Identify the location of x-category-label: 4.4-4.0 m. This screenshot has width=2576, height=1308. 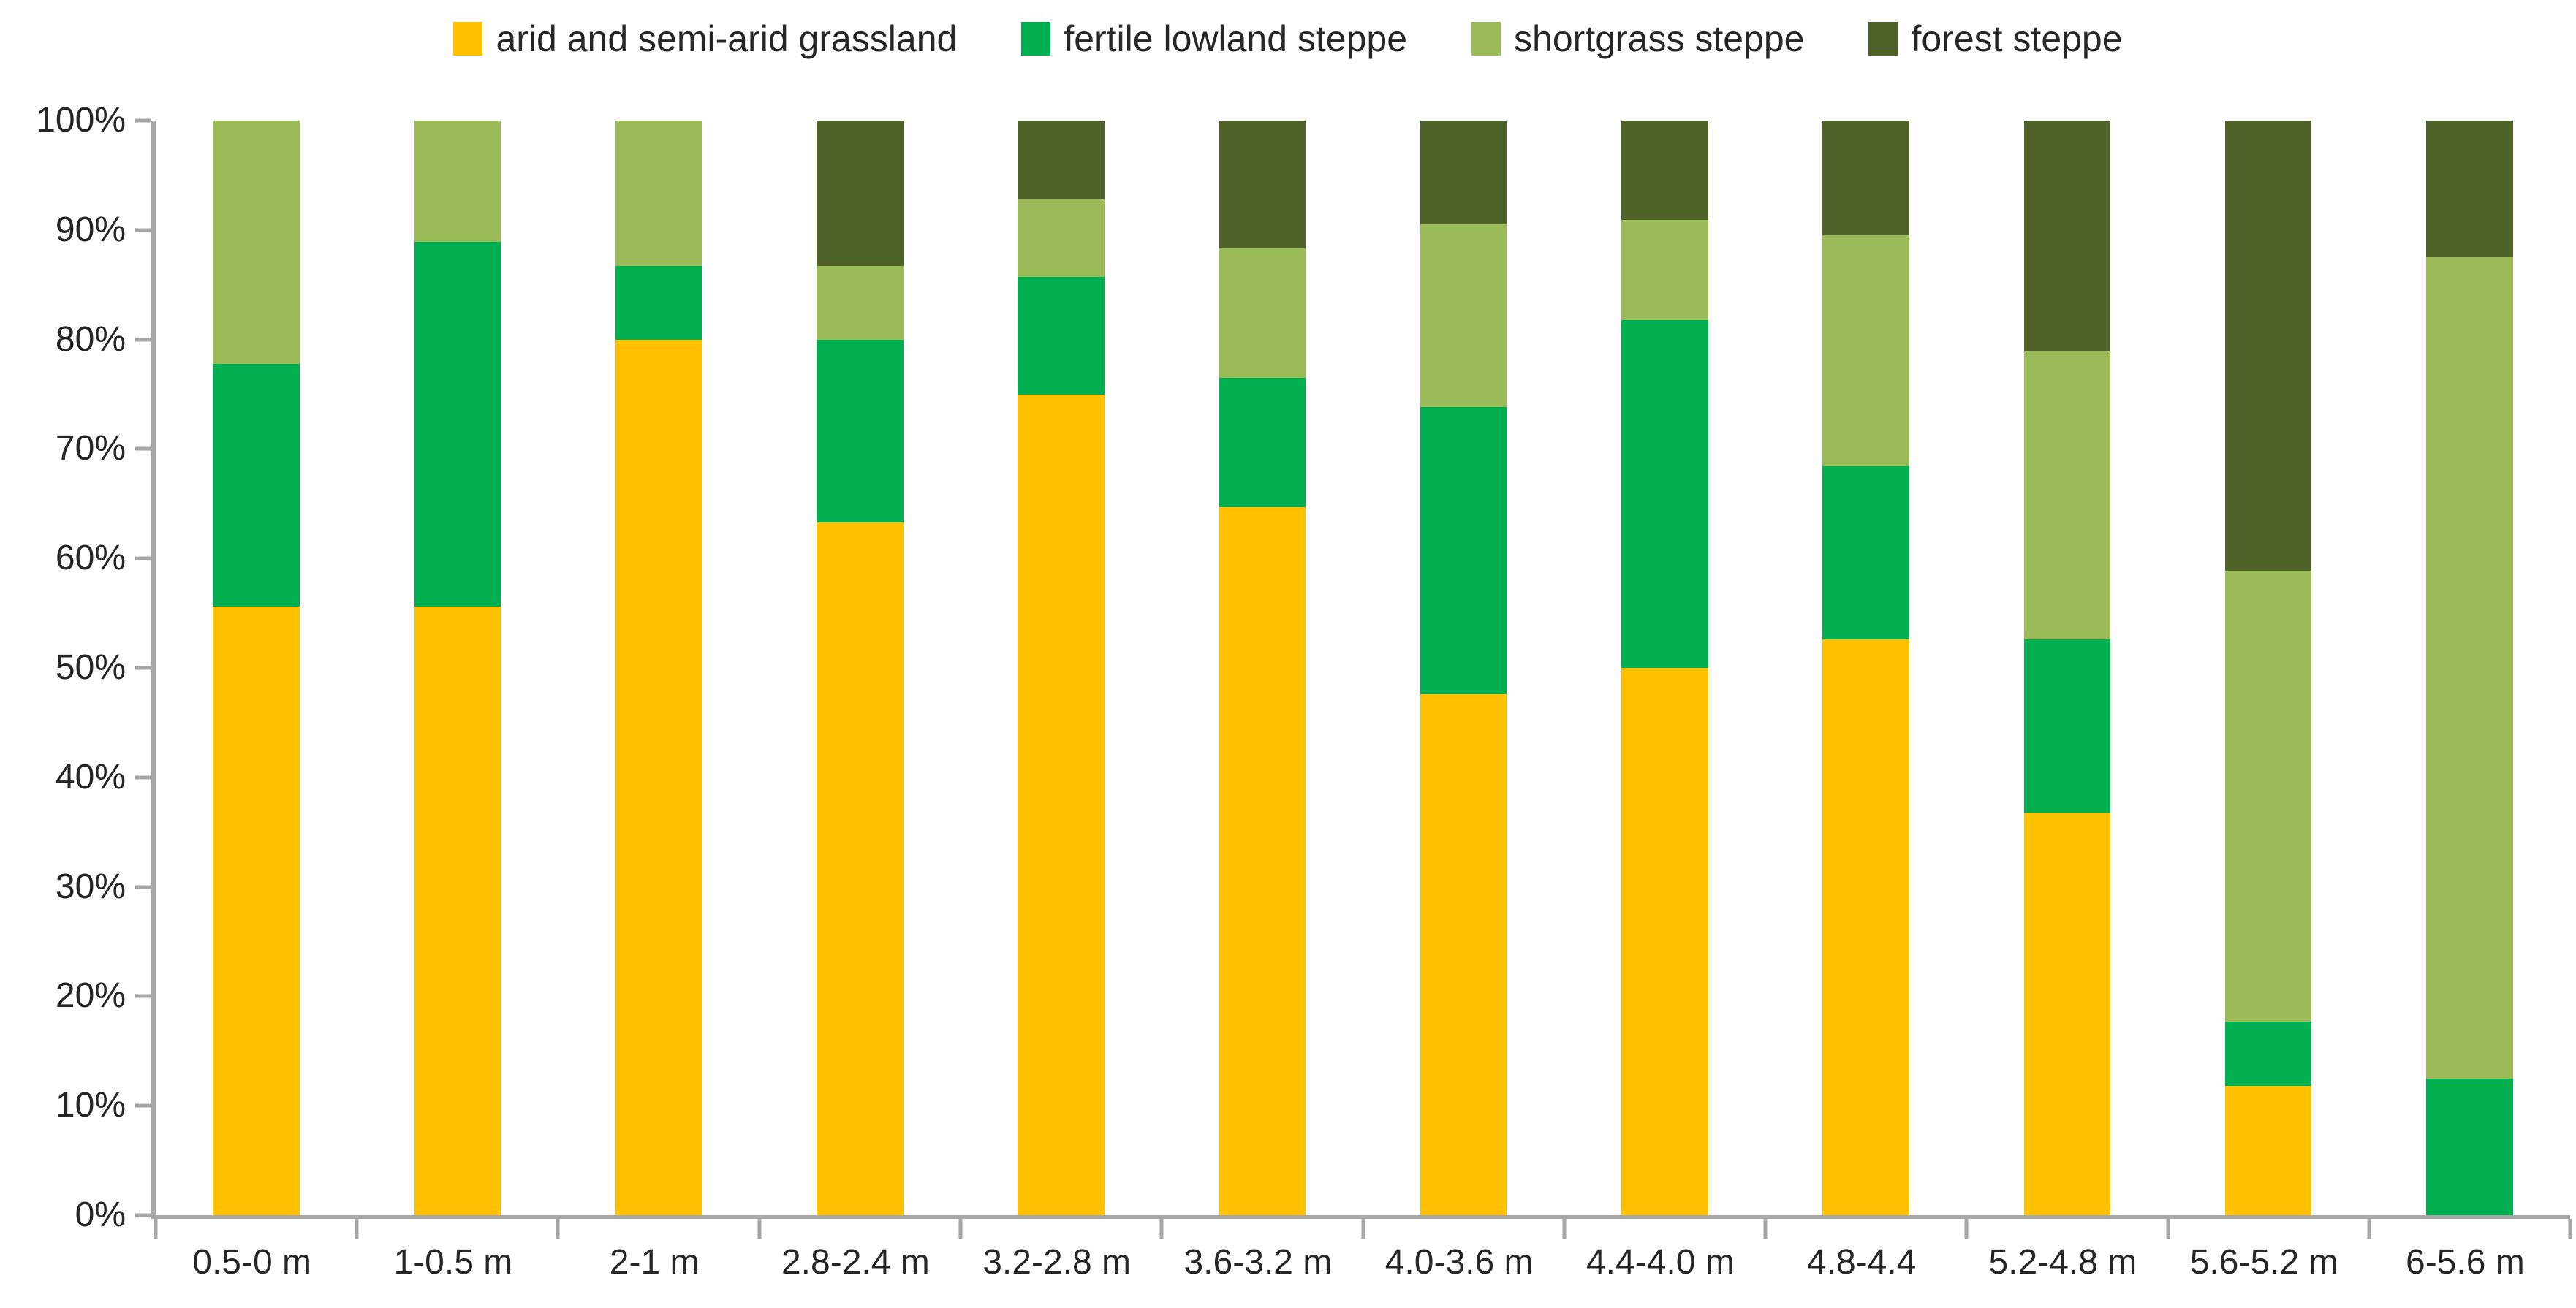
(1660, 1262).